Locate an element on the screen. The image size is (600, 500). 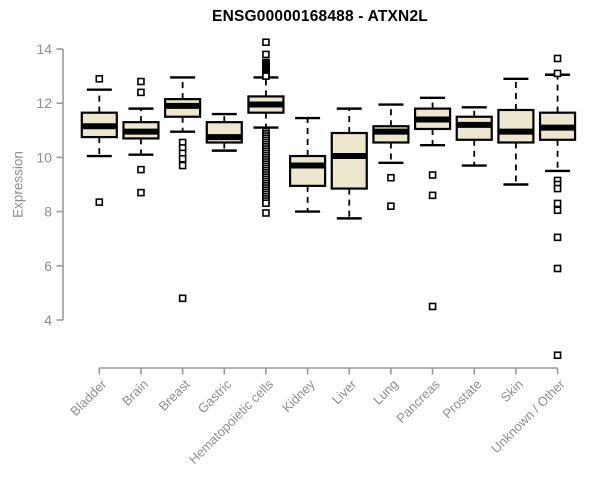
x-category-label: Bladder is located at coordinates (88, 397).